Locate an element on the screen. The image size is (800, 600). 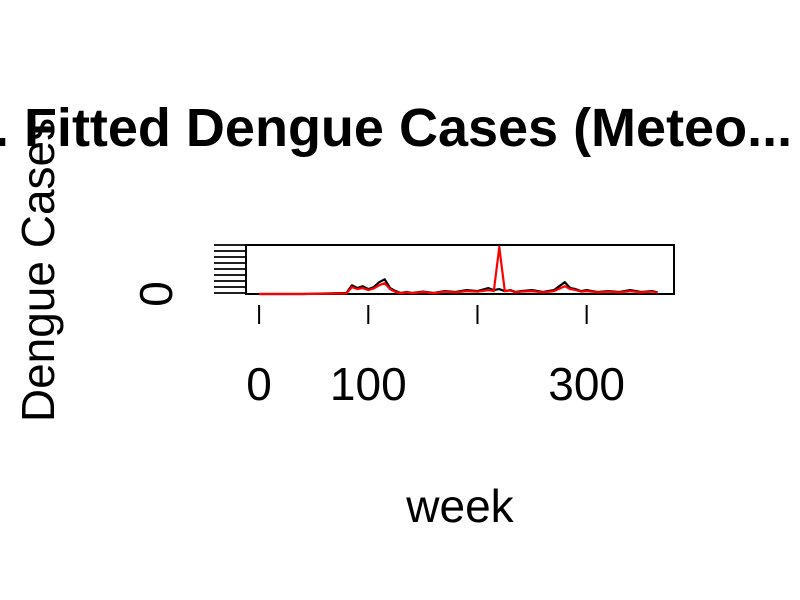
y-tick-label: 0 is located at coordinates (156, 294).